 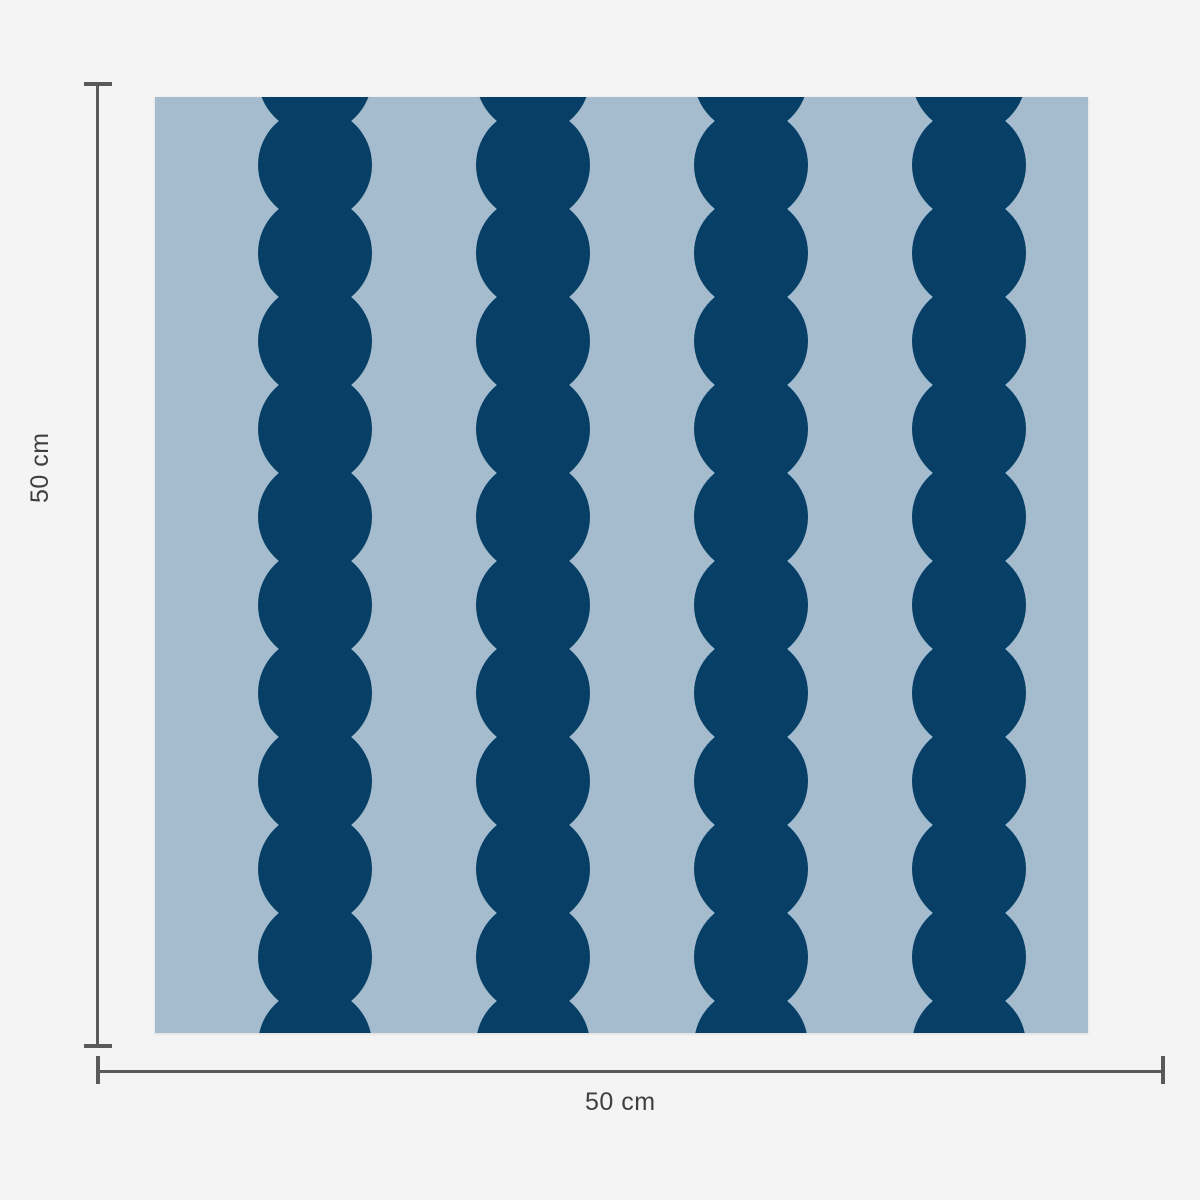 What do you see at coordinates (97, 565) in the screenshot?
I see `vertical-dimension-line` at bounding box center [97, 565].